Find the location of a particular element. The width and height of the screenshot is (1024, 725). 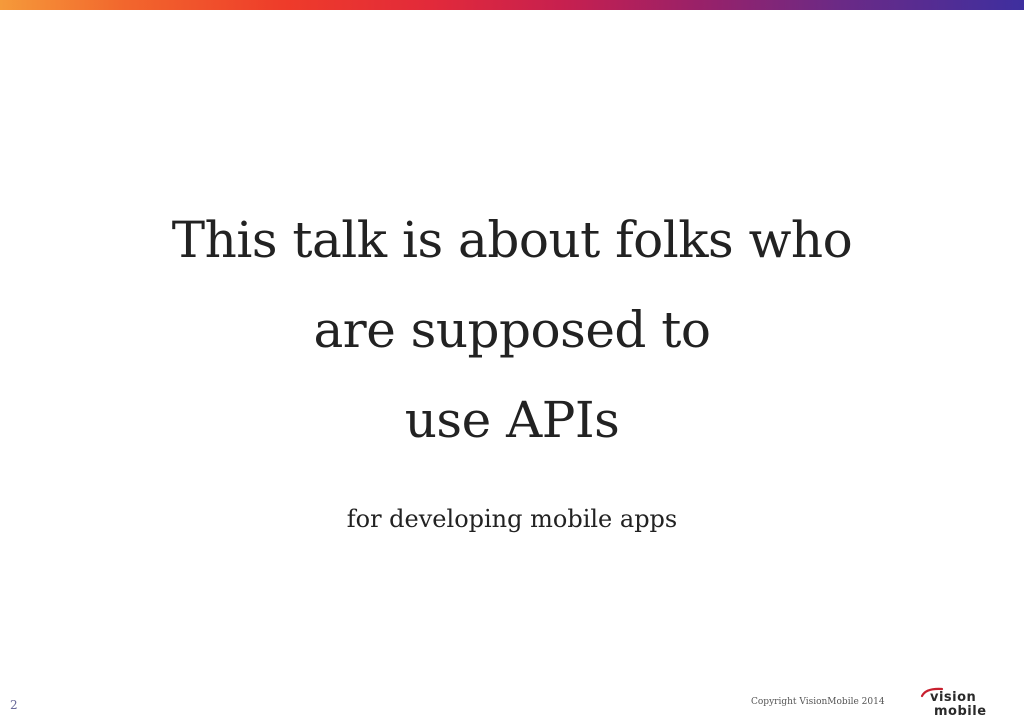

visionmobile-logo: vision mobile is located at coordinates (953, 702).